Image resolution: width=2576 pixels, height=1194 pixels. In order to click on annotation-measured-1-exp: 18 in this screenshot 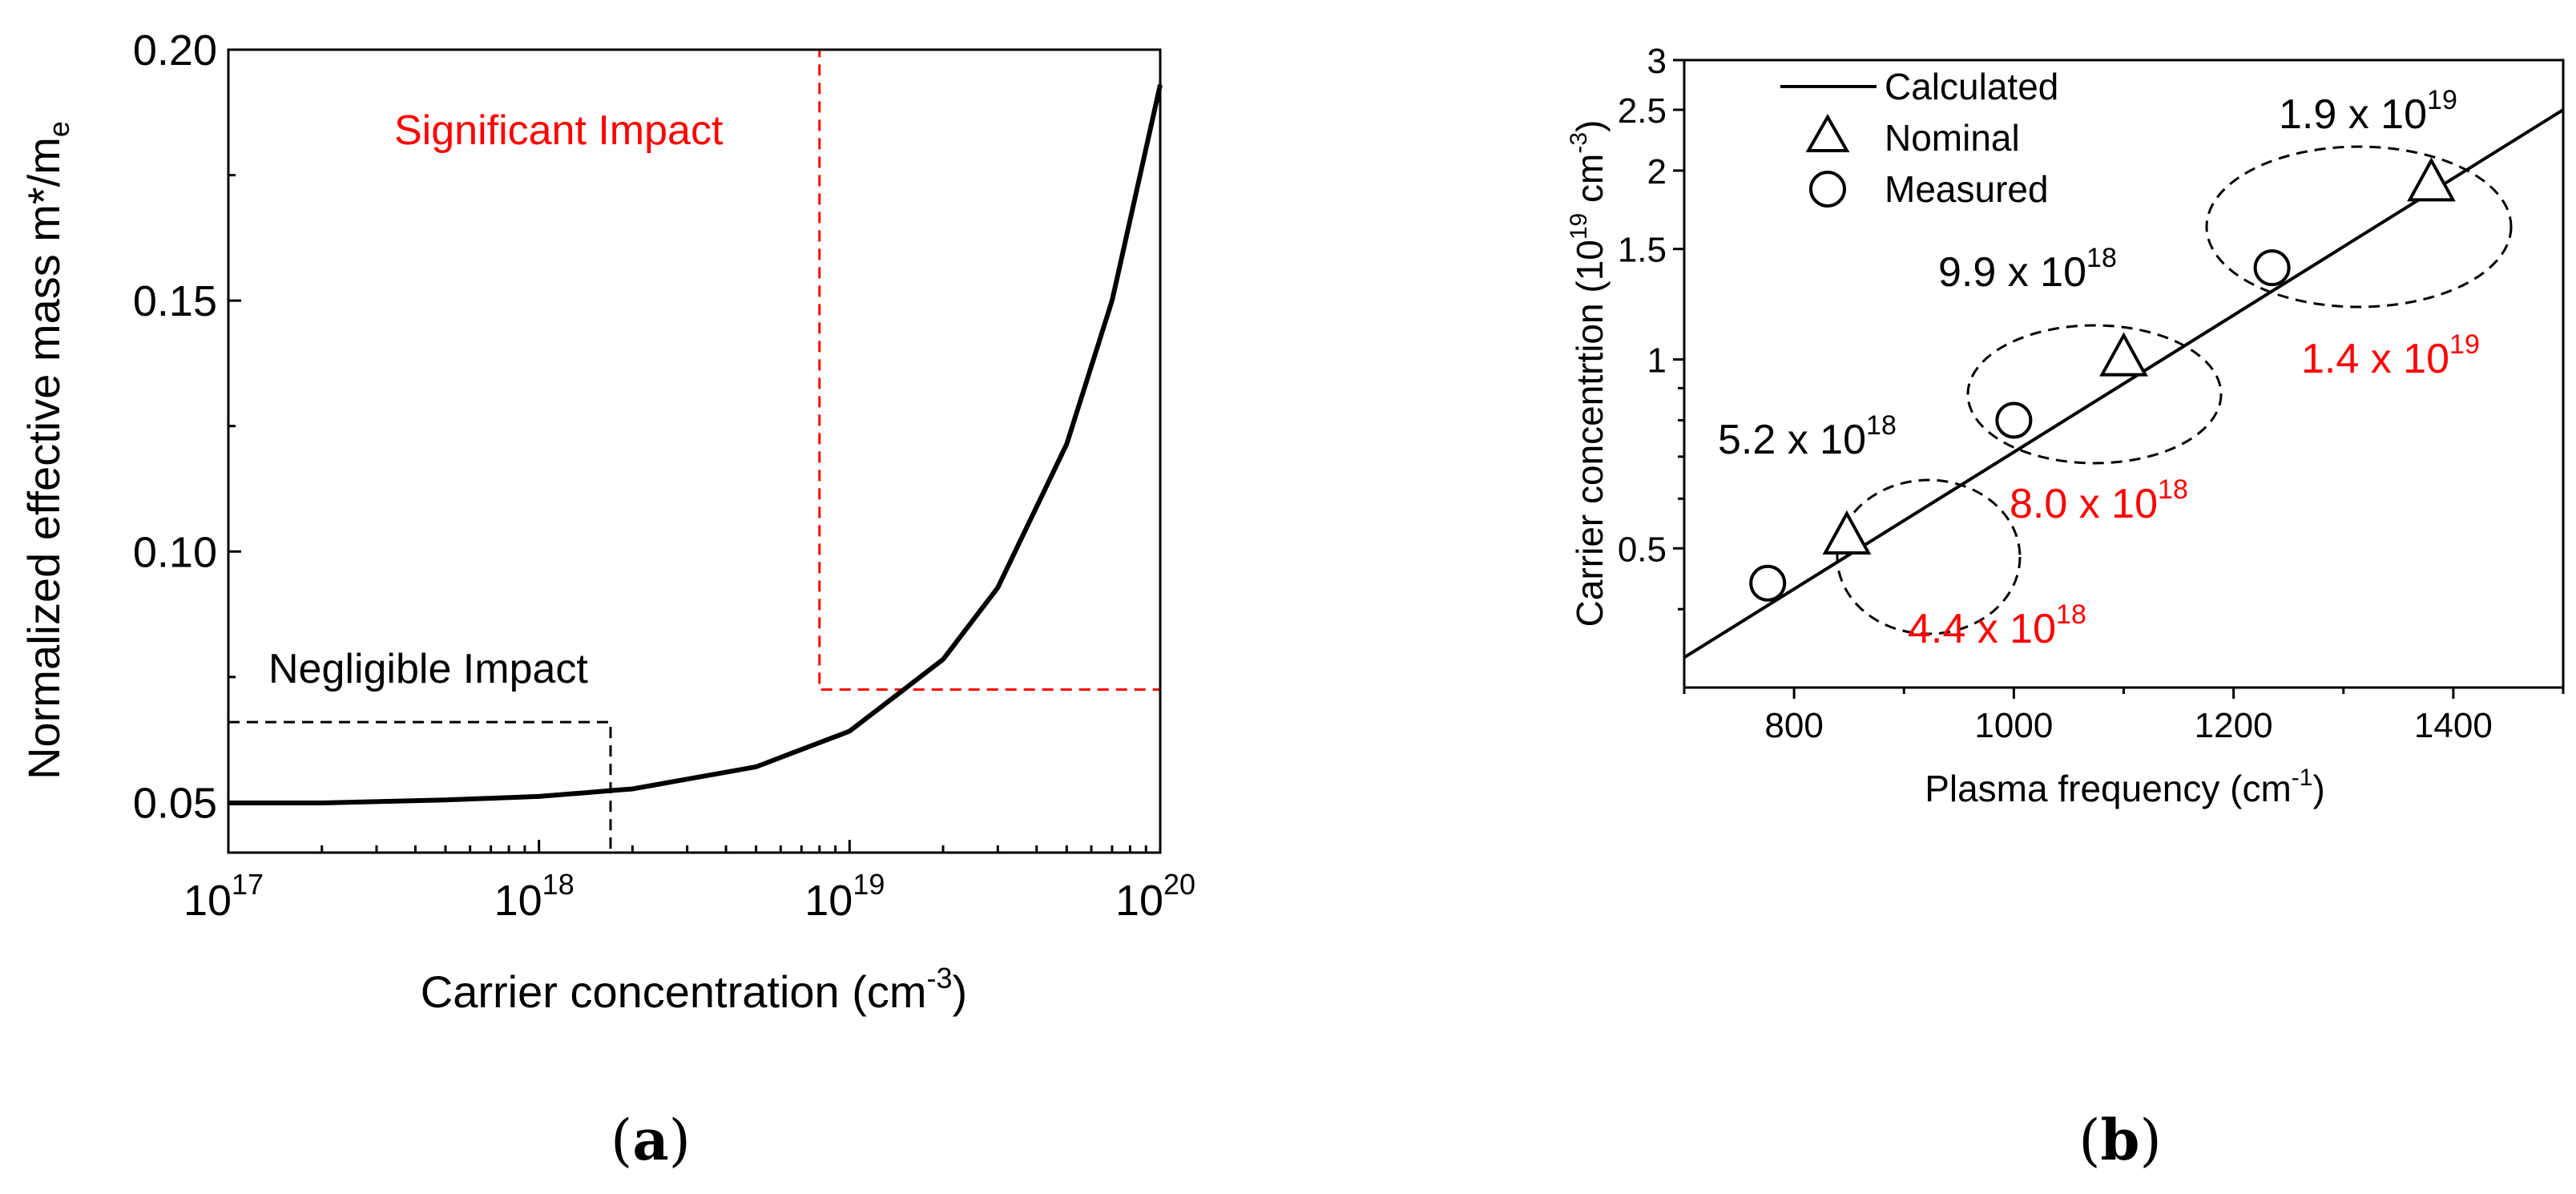, I will do `click(2071, 614)`.